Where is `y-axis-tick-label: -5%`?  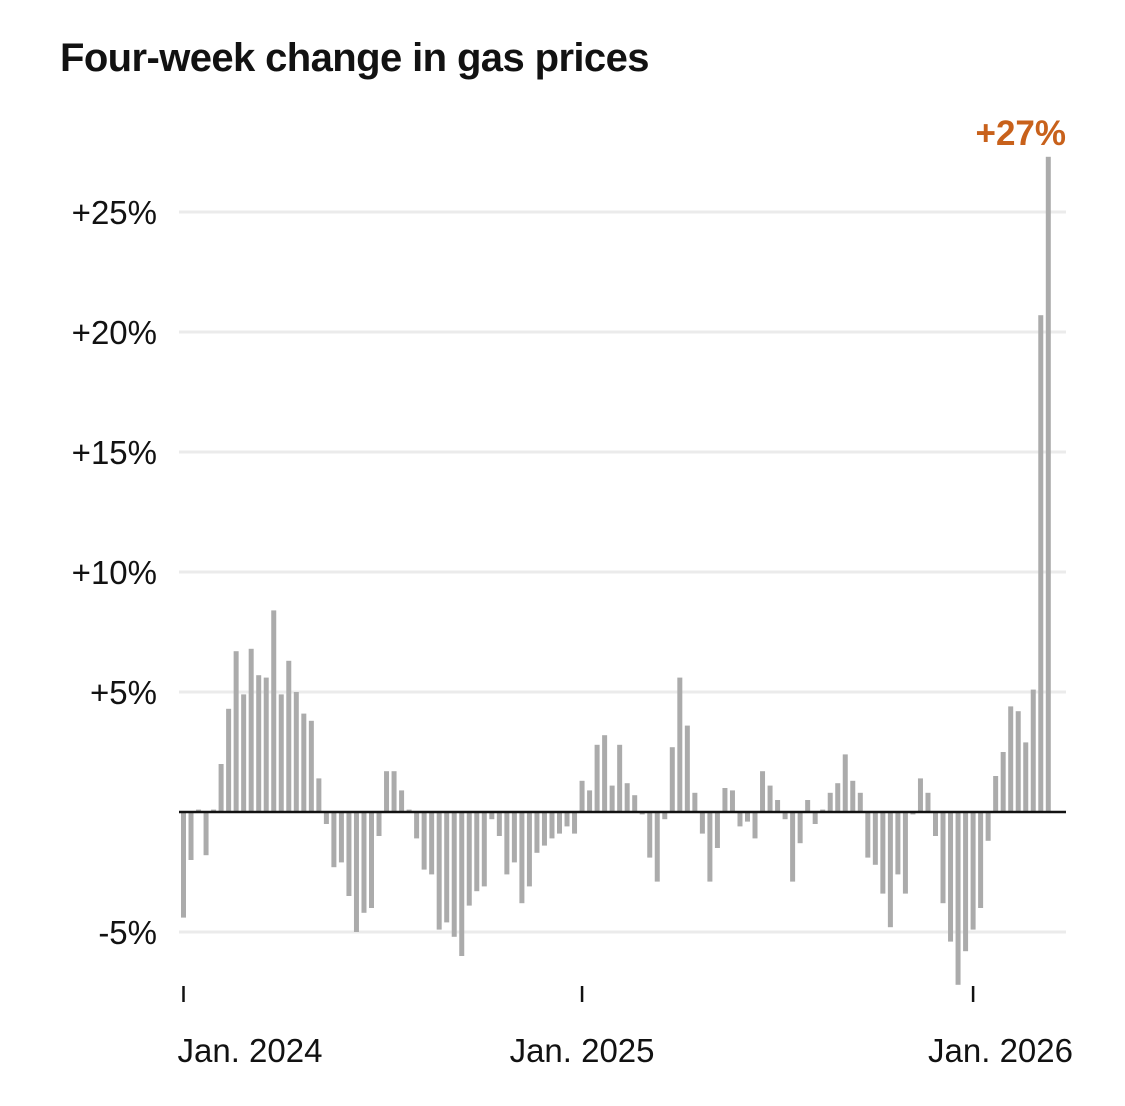
y-axis-tick-label: -5% is located at coordinates (127, 932).